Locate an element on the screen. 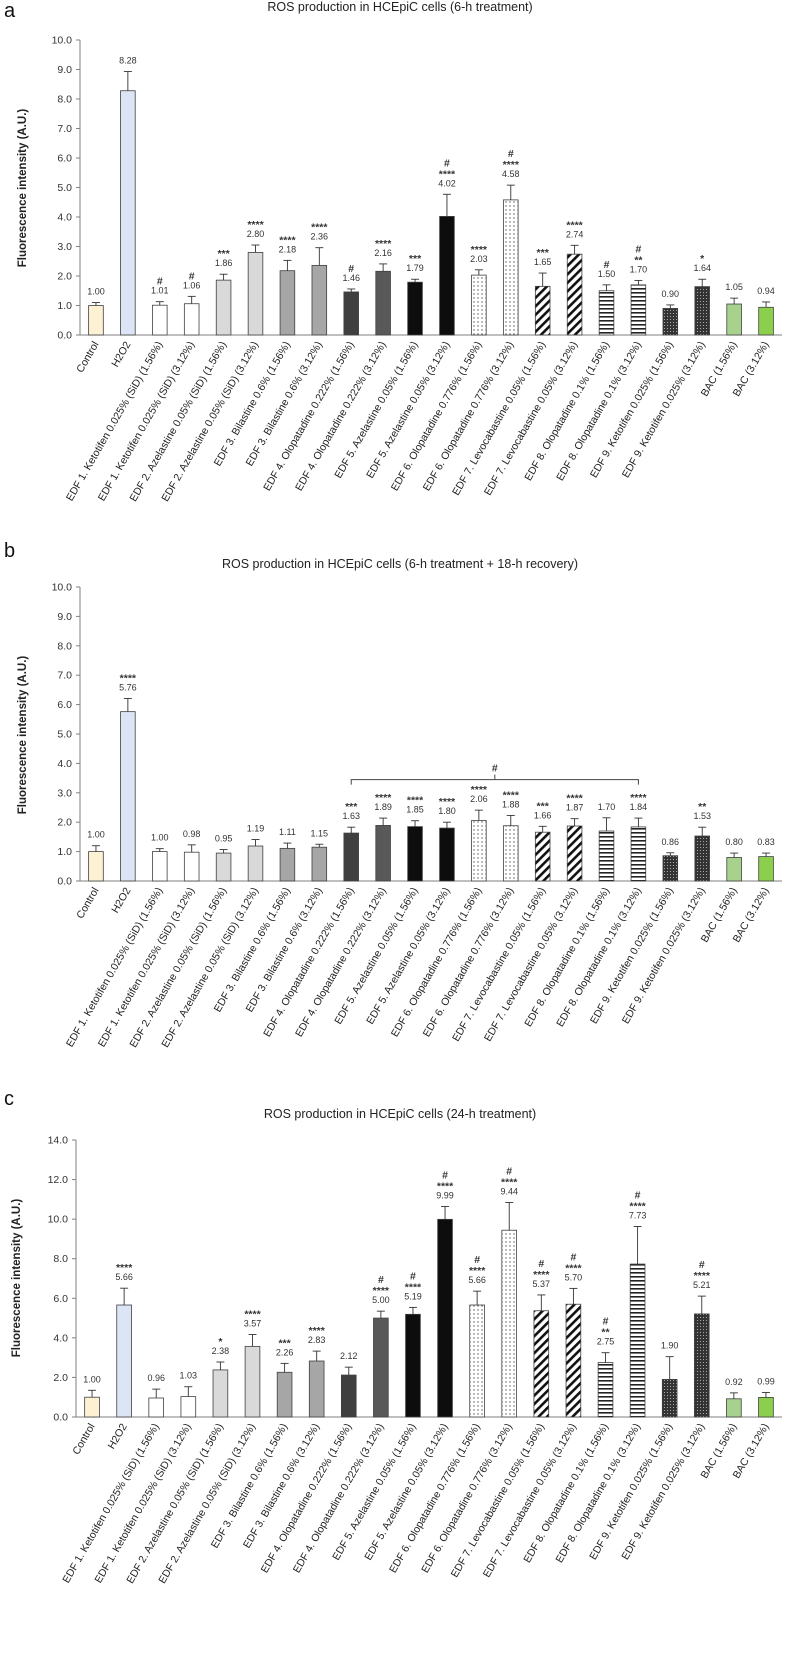 This screenshot has height=1654, width=793. data-label: 4.02 is located at coordinates (447, 183).